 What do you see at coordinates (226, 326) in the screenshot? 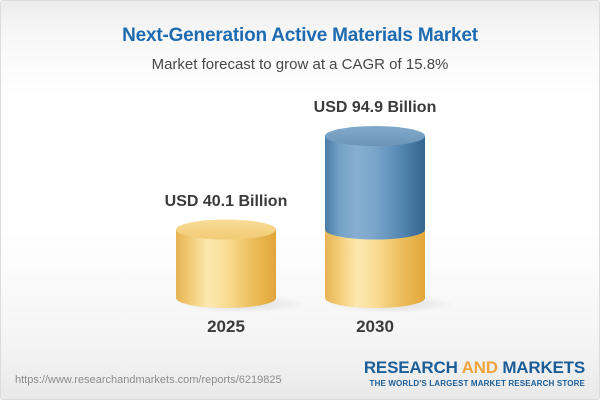
I see `bar-category-label: 2025` at bounding box center [226, 326].